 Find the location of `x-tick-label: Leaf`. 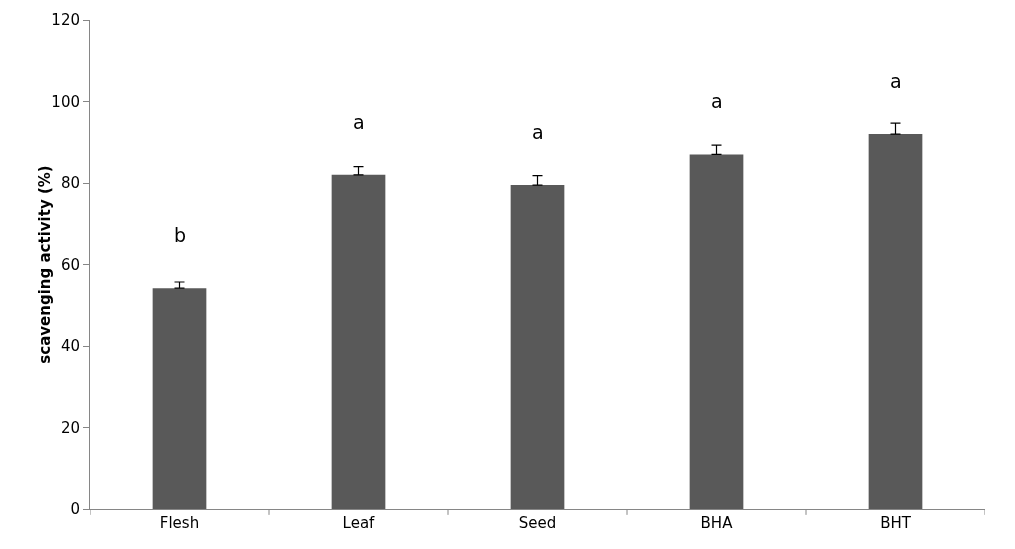

x-tick-label: Leaf is located at coordinates (359, 523).